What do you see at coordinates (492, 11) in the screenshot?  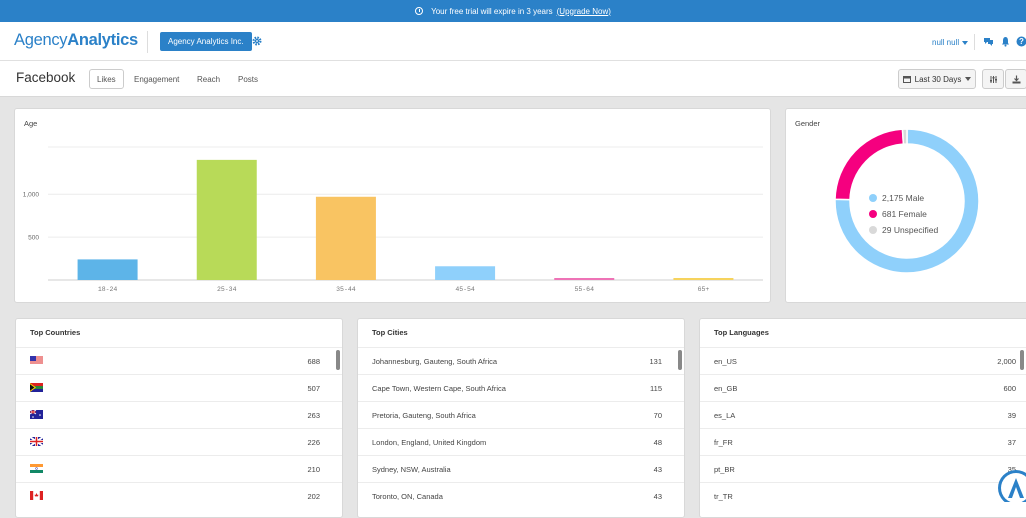 I see `trial-text: Your free trial will expire in 3 years` at bounding box center [492, 11].